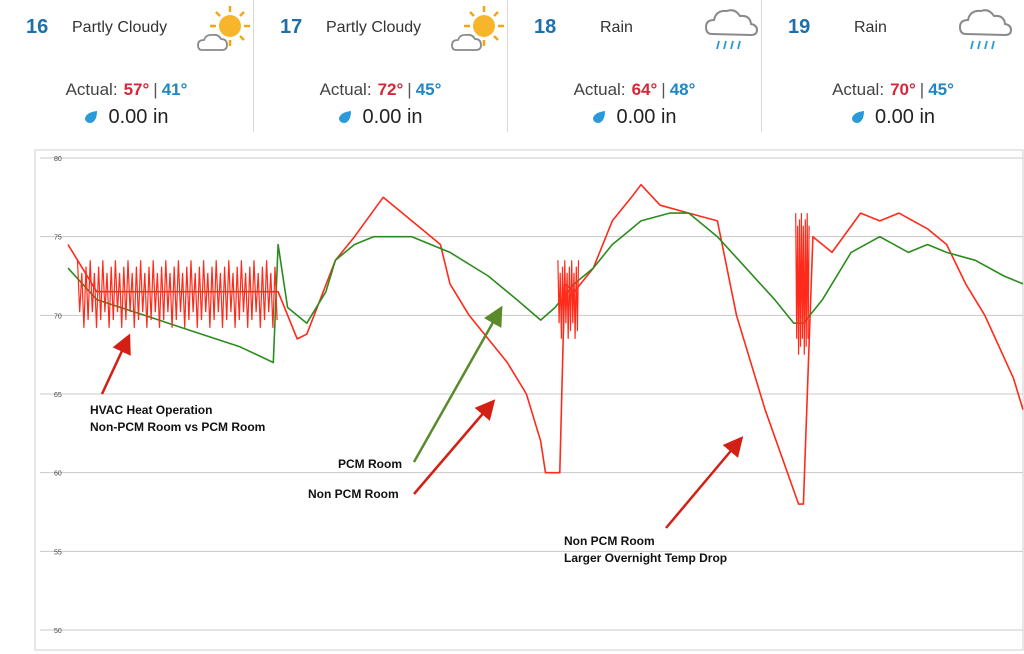 This screenshot has width=1024, height=654. I want to click on hvac-cycling-day19, so click(802, 284).